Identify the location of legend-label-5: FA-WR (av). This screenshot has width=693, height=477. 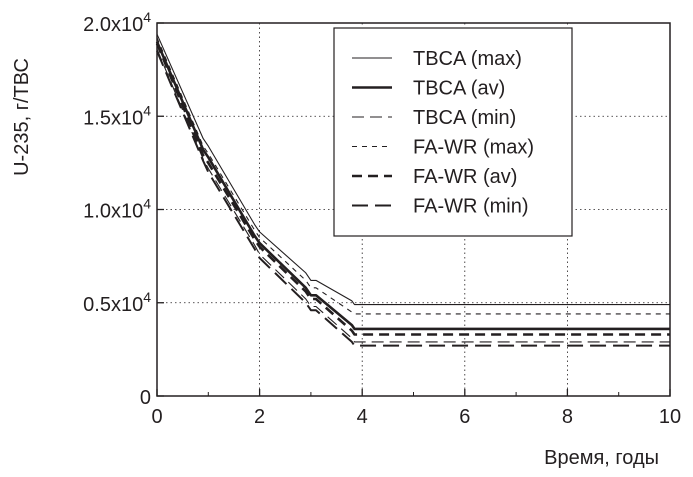
(465, 177).